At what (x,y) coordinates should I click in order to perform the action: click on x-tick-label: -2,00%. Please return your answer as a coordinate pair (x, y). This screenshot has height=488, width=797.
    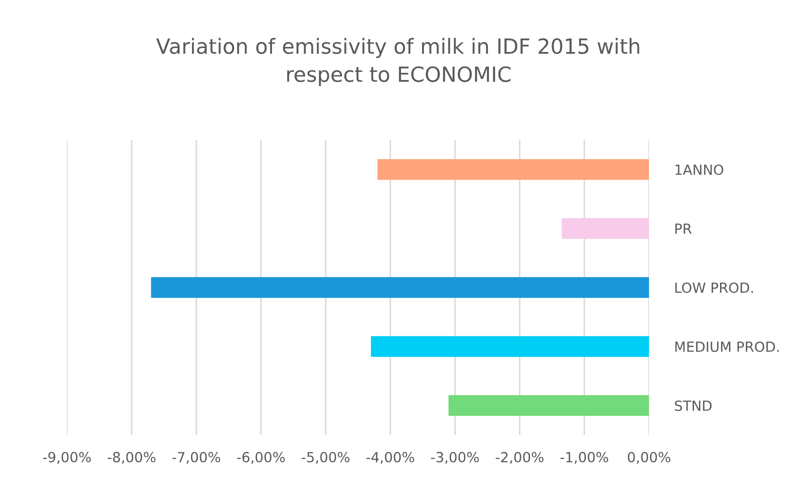
    Looking at the image, I should click on (520, 458).